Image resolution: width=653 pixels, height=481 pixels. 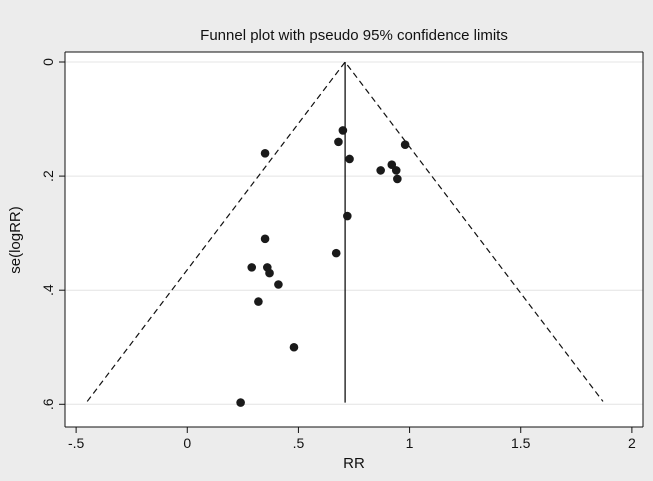 I want to click on y-axis-label: se(logRR), so click(x=15, y=240).